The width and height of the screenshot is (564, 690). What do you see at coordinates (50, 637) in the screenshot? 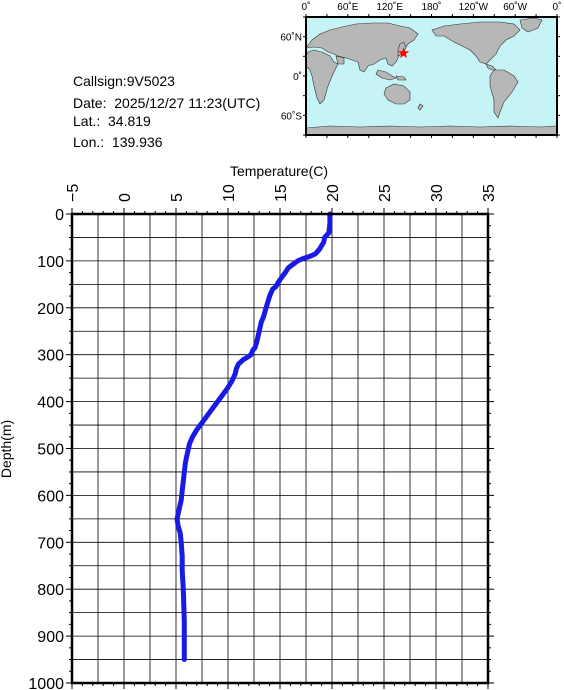
I see `y-tick-label: 900` at bounding box center [50, 637].